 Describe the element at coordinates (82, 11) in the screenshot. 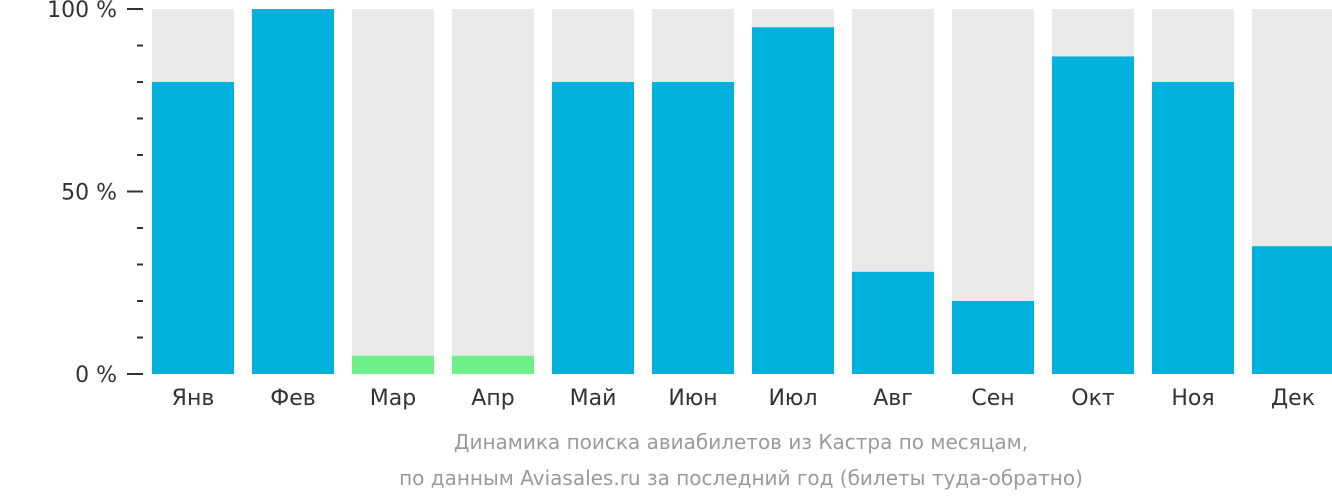

I see `y-tick-label: 100 %` at that location.